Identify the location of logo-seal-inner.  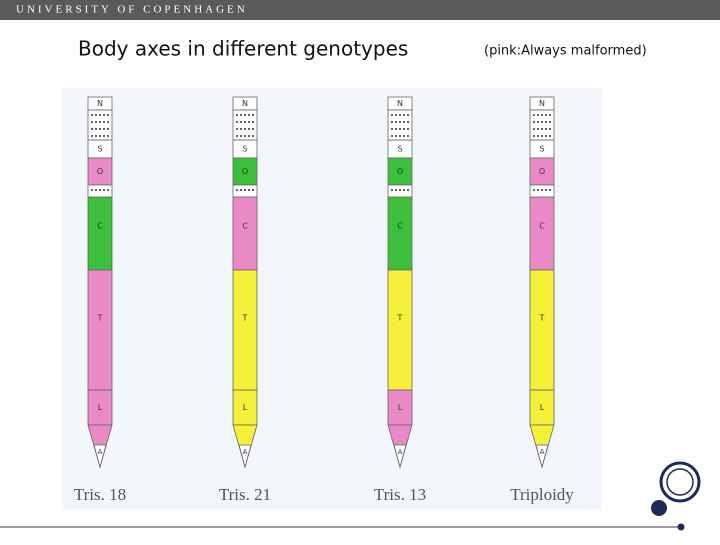
(680, 482).